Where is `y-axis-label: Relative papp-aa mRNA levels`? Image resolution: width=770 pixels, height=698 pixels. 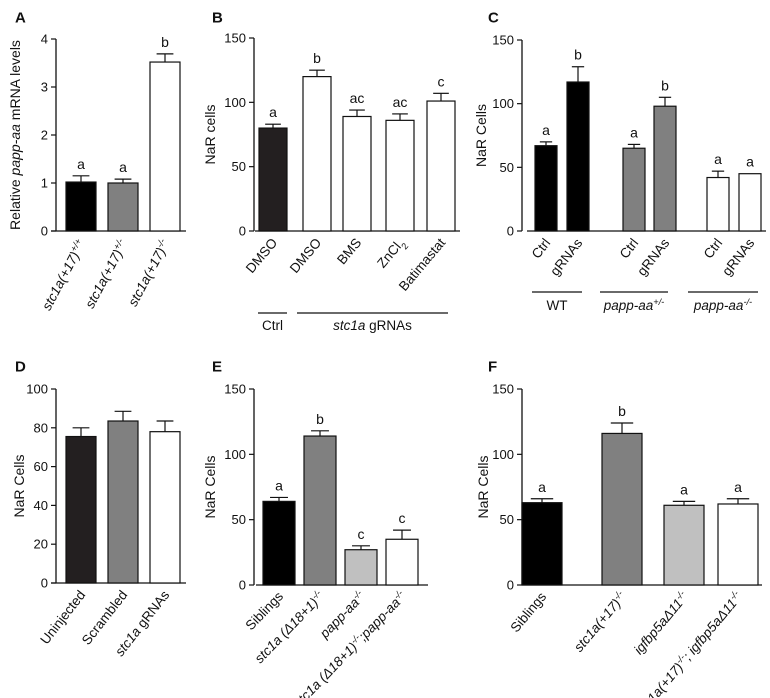 y-axis-label: Relative papp-aa mRNA levels is located at coordinates (15, 135).